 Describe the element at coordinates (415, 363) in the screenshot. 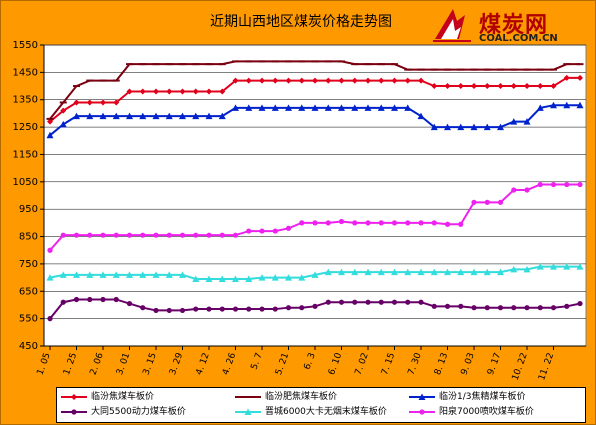

I see `x-tick-label: 7. 30` at that location.